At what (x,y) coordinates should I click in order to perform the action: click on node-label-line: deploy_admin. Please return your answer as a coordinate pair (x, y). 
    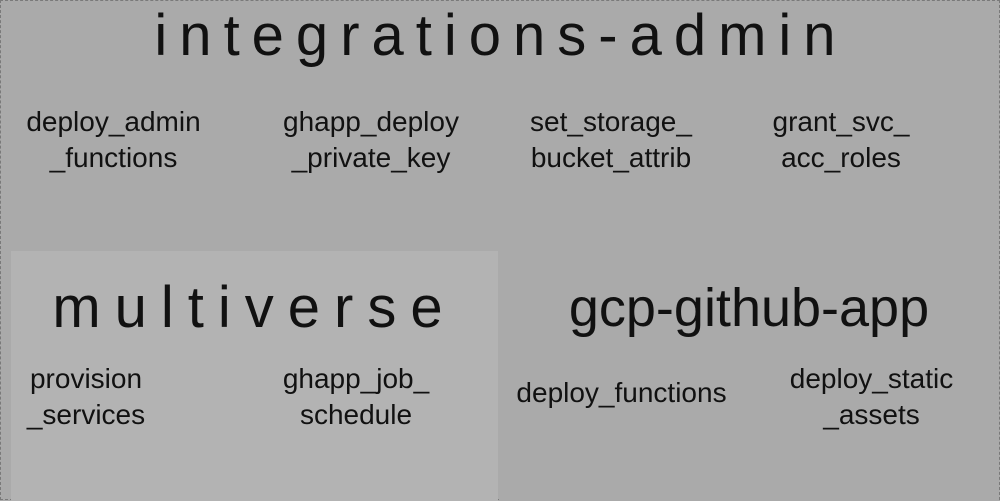
    Looking at the image, I should click on (113, 121).